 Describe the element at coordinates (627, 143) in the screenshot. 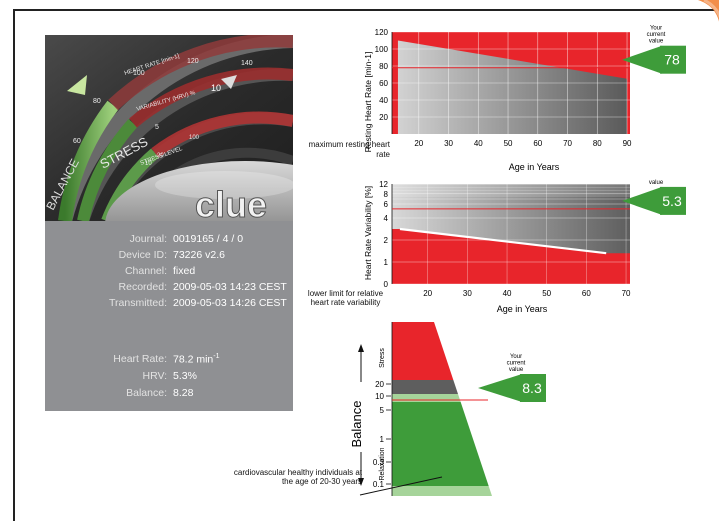

I see `x-tick-label: 90` at that location.